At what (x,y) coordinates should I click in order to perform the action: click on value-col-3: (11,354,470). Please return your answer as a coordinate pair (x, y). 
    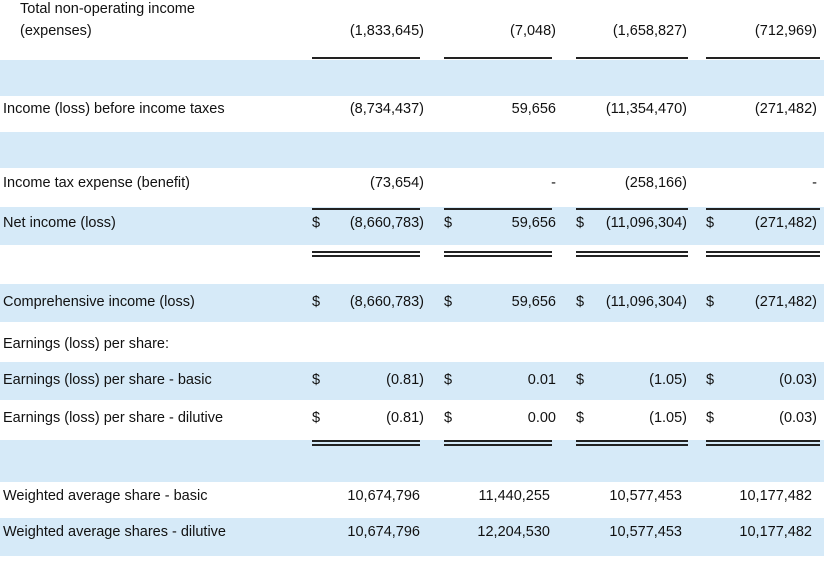
    Looking at the image, I should click on (646, 109).